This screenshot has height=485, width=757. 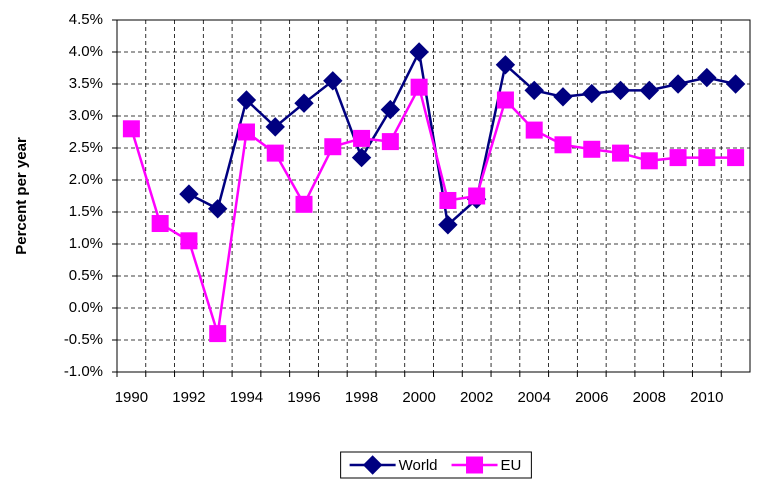 What do you see at coordinates (86, 211) in the screenshot?
I see `y-tick-label: 1.5%` at bounding box center [86, 211].